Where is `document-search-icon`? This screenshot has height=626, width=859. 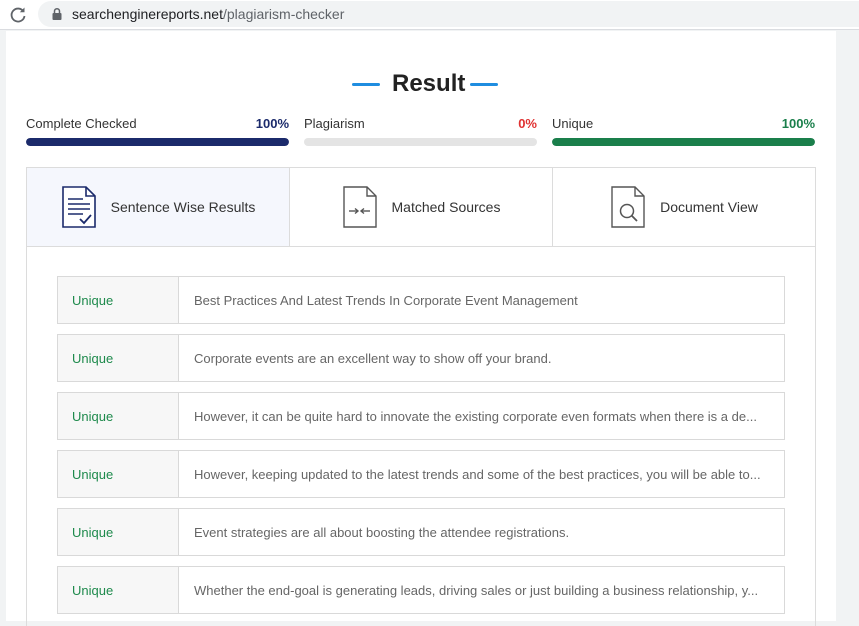 document-search-icon is located at coordinates (628, 207).